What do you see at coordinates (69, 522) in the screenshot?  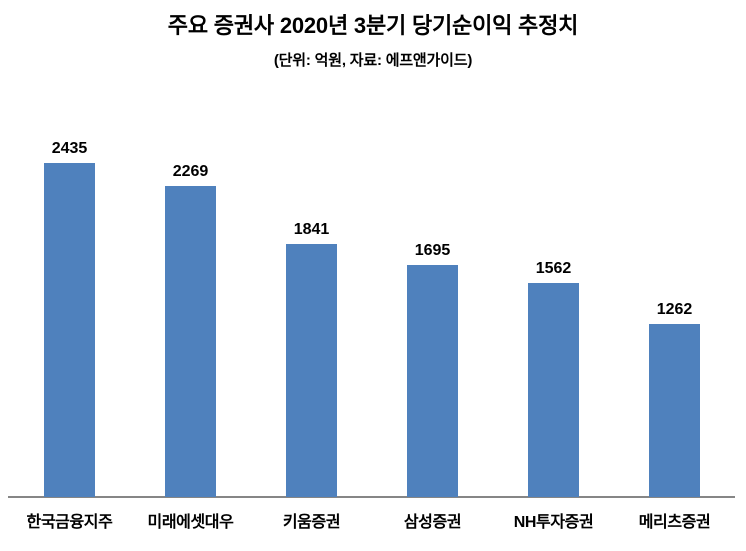 I see `category-label: 한국금융지주` at bounding box center [69, 522].